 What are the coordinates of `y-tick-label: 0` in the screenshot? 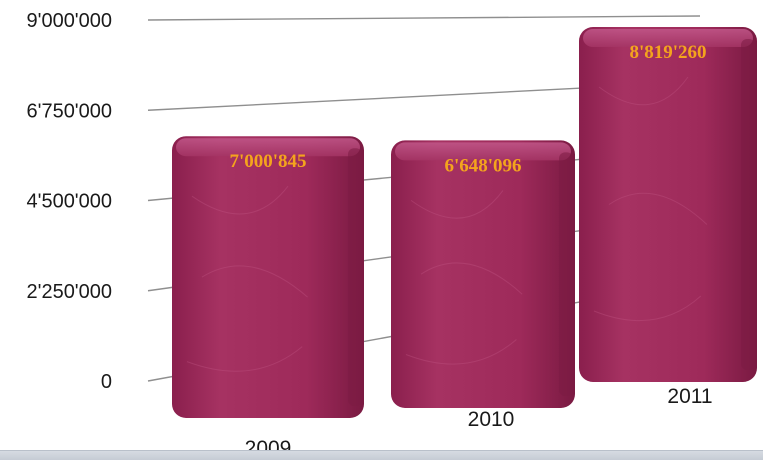 It's located at (106, 382).